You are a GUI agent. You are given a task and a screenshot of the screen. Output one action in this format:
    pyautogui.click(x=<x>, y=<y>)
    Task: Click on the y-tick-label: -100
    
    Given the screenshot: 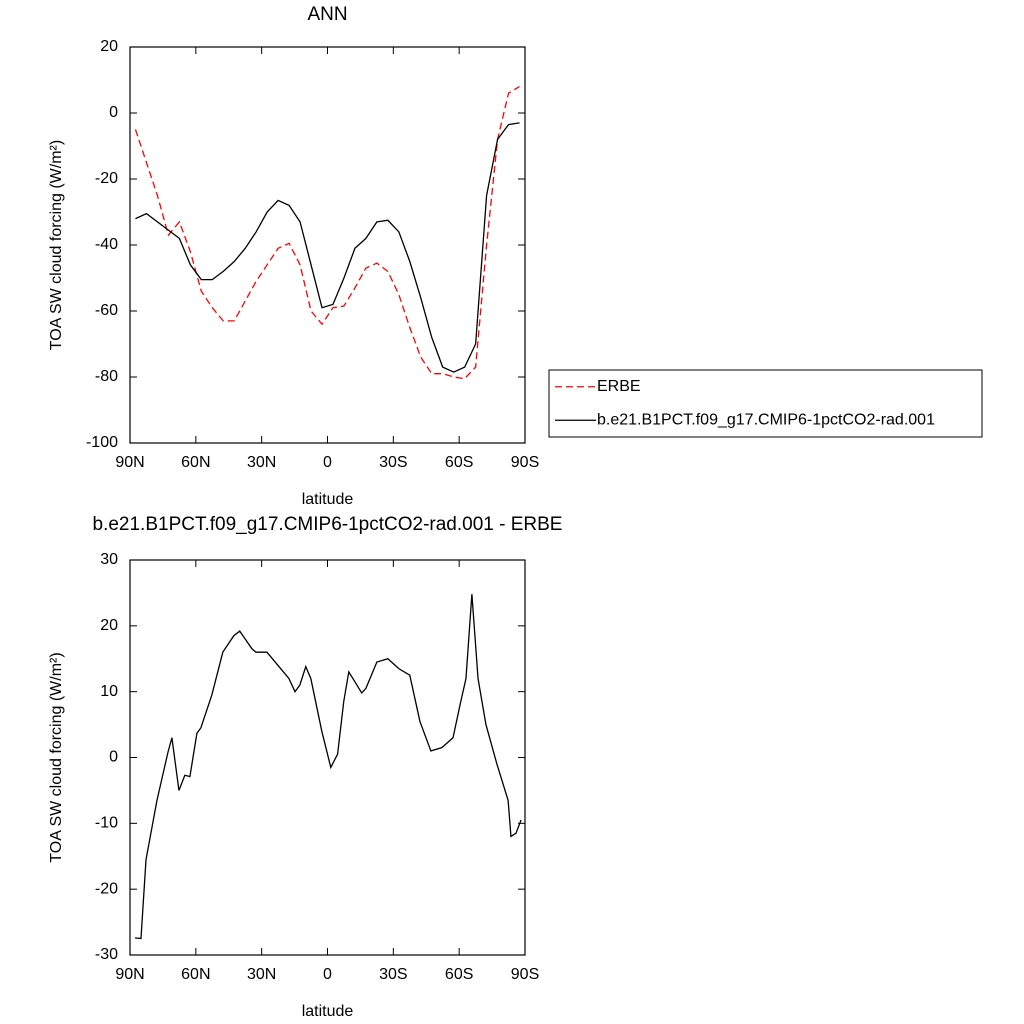 What is the action you would take?
    pyautogui.click(x=102, y=442)
    